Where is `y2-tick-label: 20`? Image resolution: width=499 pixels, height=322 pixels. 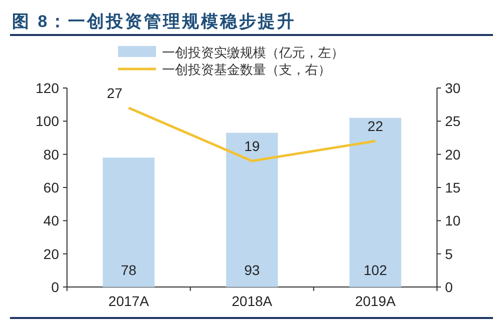 y2-tick-label: 20 is located at coordinates (453, 154).